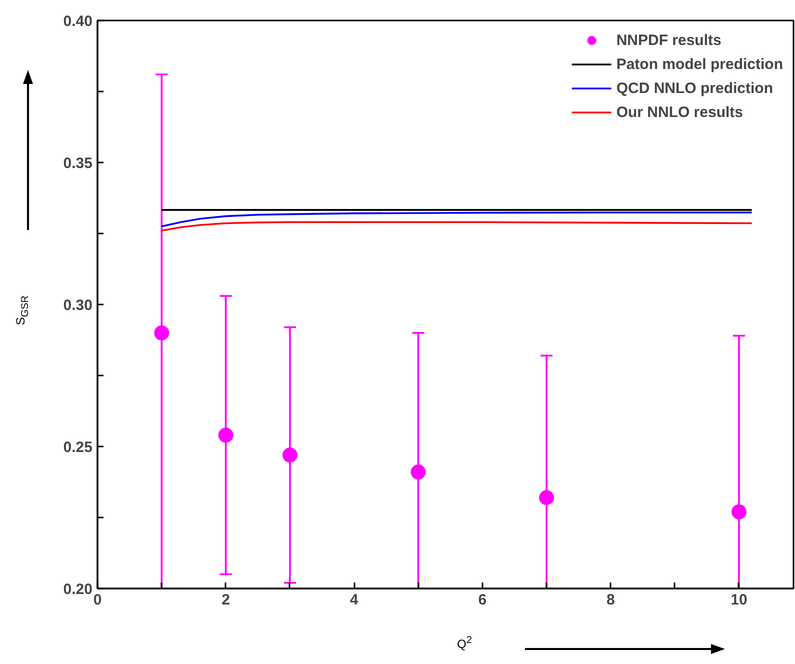  I want to click on x-tick-label: 10, so click(739, 600).